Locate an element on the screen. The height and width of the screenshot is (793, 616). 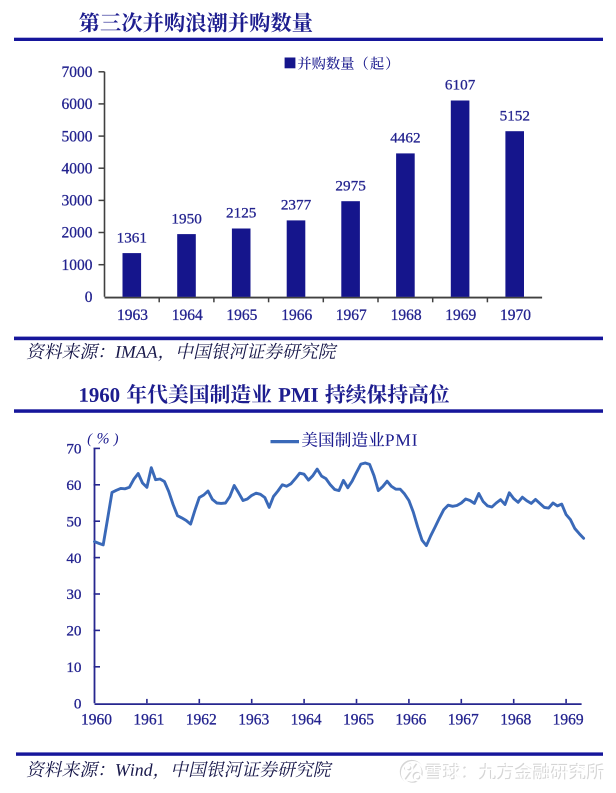
svg-text: 50 is located at coordinates (74, 521).